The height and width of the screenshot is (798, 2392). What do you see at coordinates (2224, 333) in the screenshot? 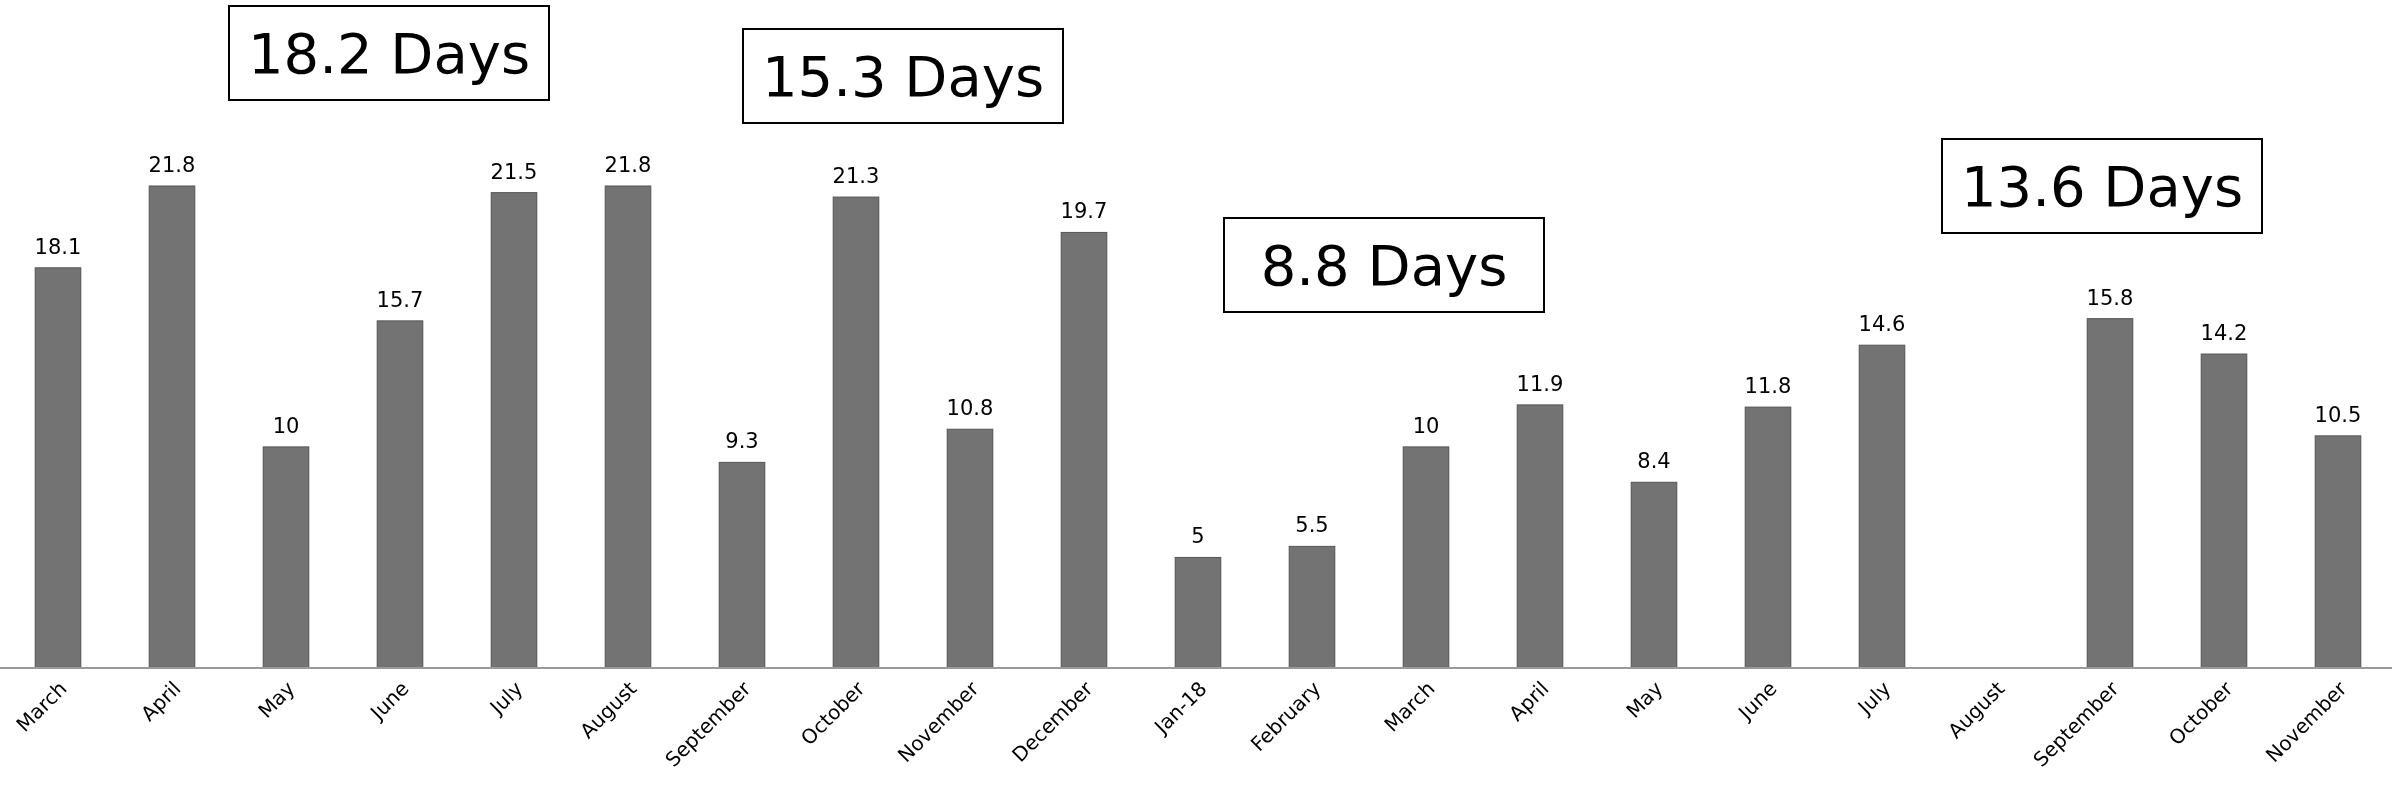
I see `data-label: 14.2` at bounding box center [2224, 333].